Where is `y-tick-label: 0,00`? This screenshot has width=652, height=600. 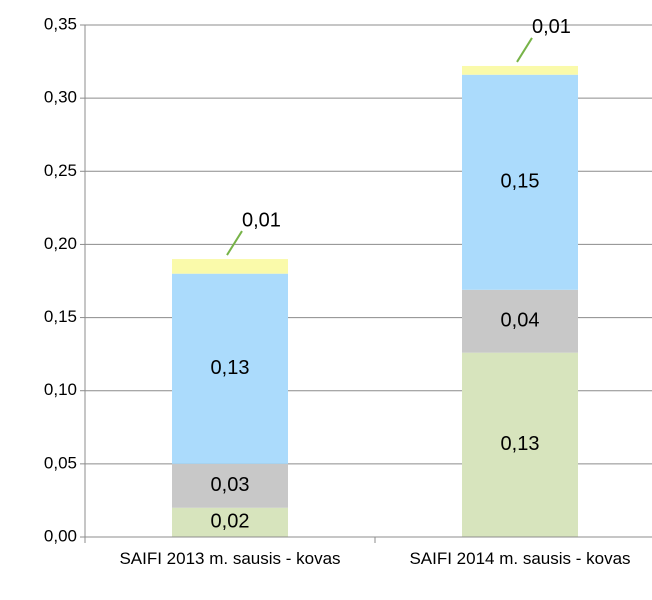 y-tick-label: 0,00 is located at coordinates (60, 535).